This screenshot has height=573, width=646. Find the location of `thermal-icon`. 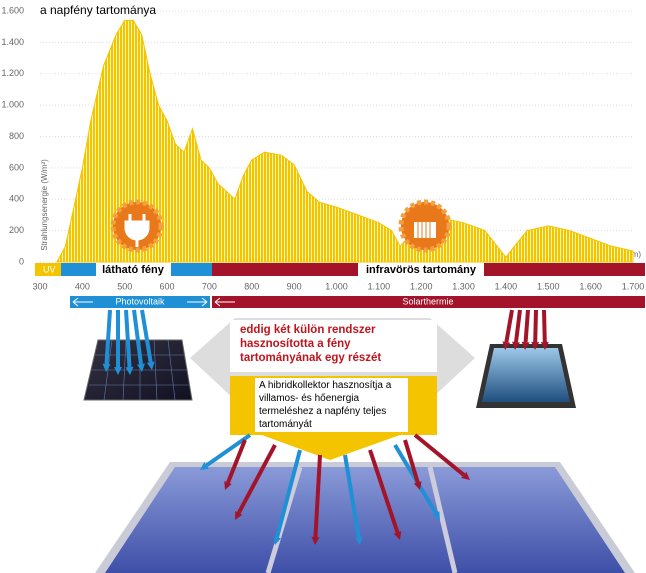

thermal-icon is located at coordinates (425, 226).